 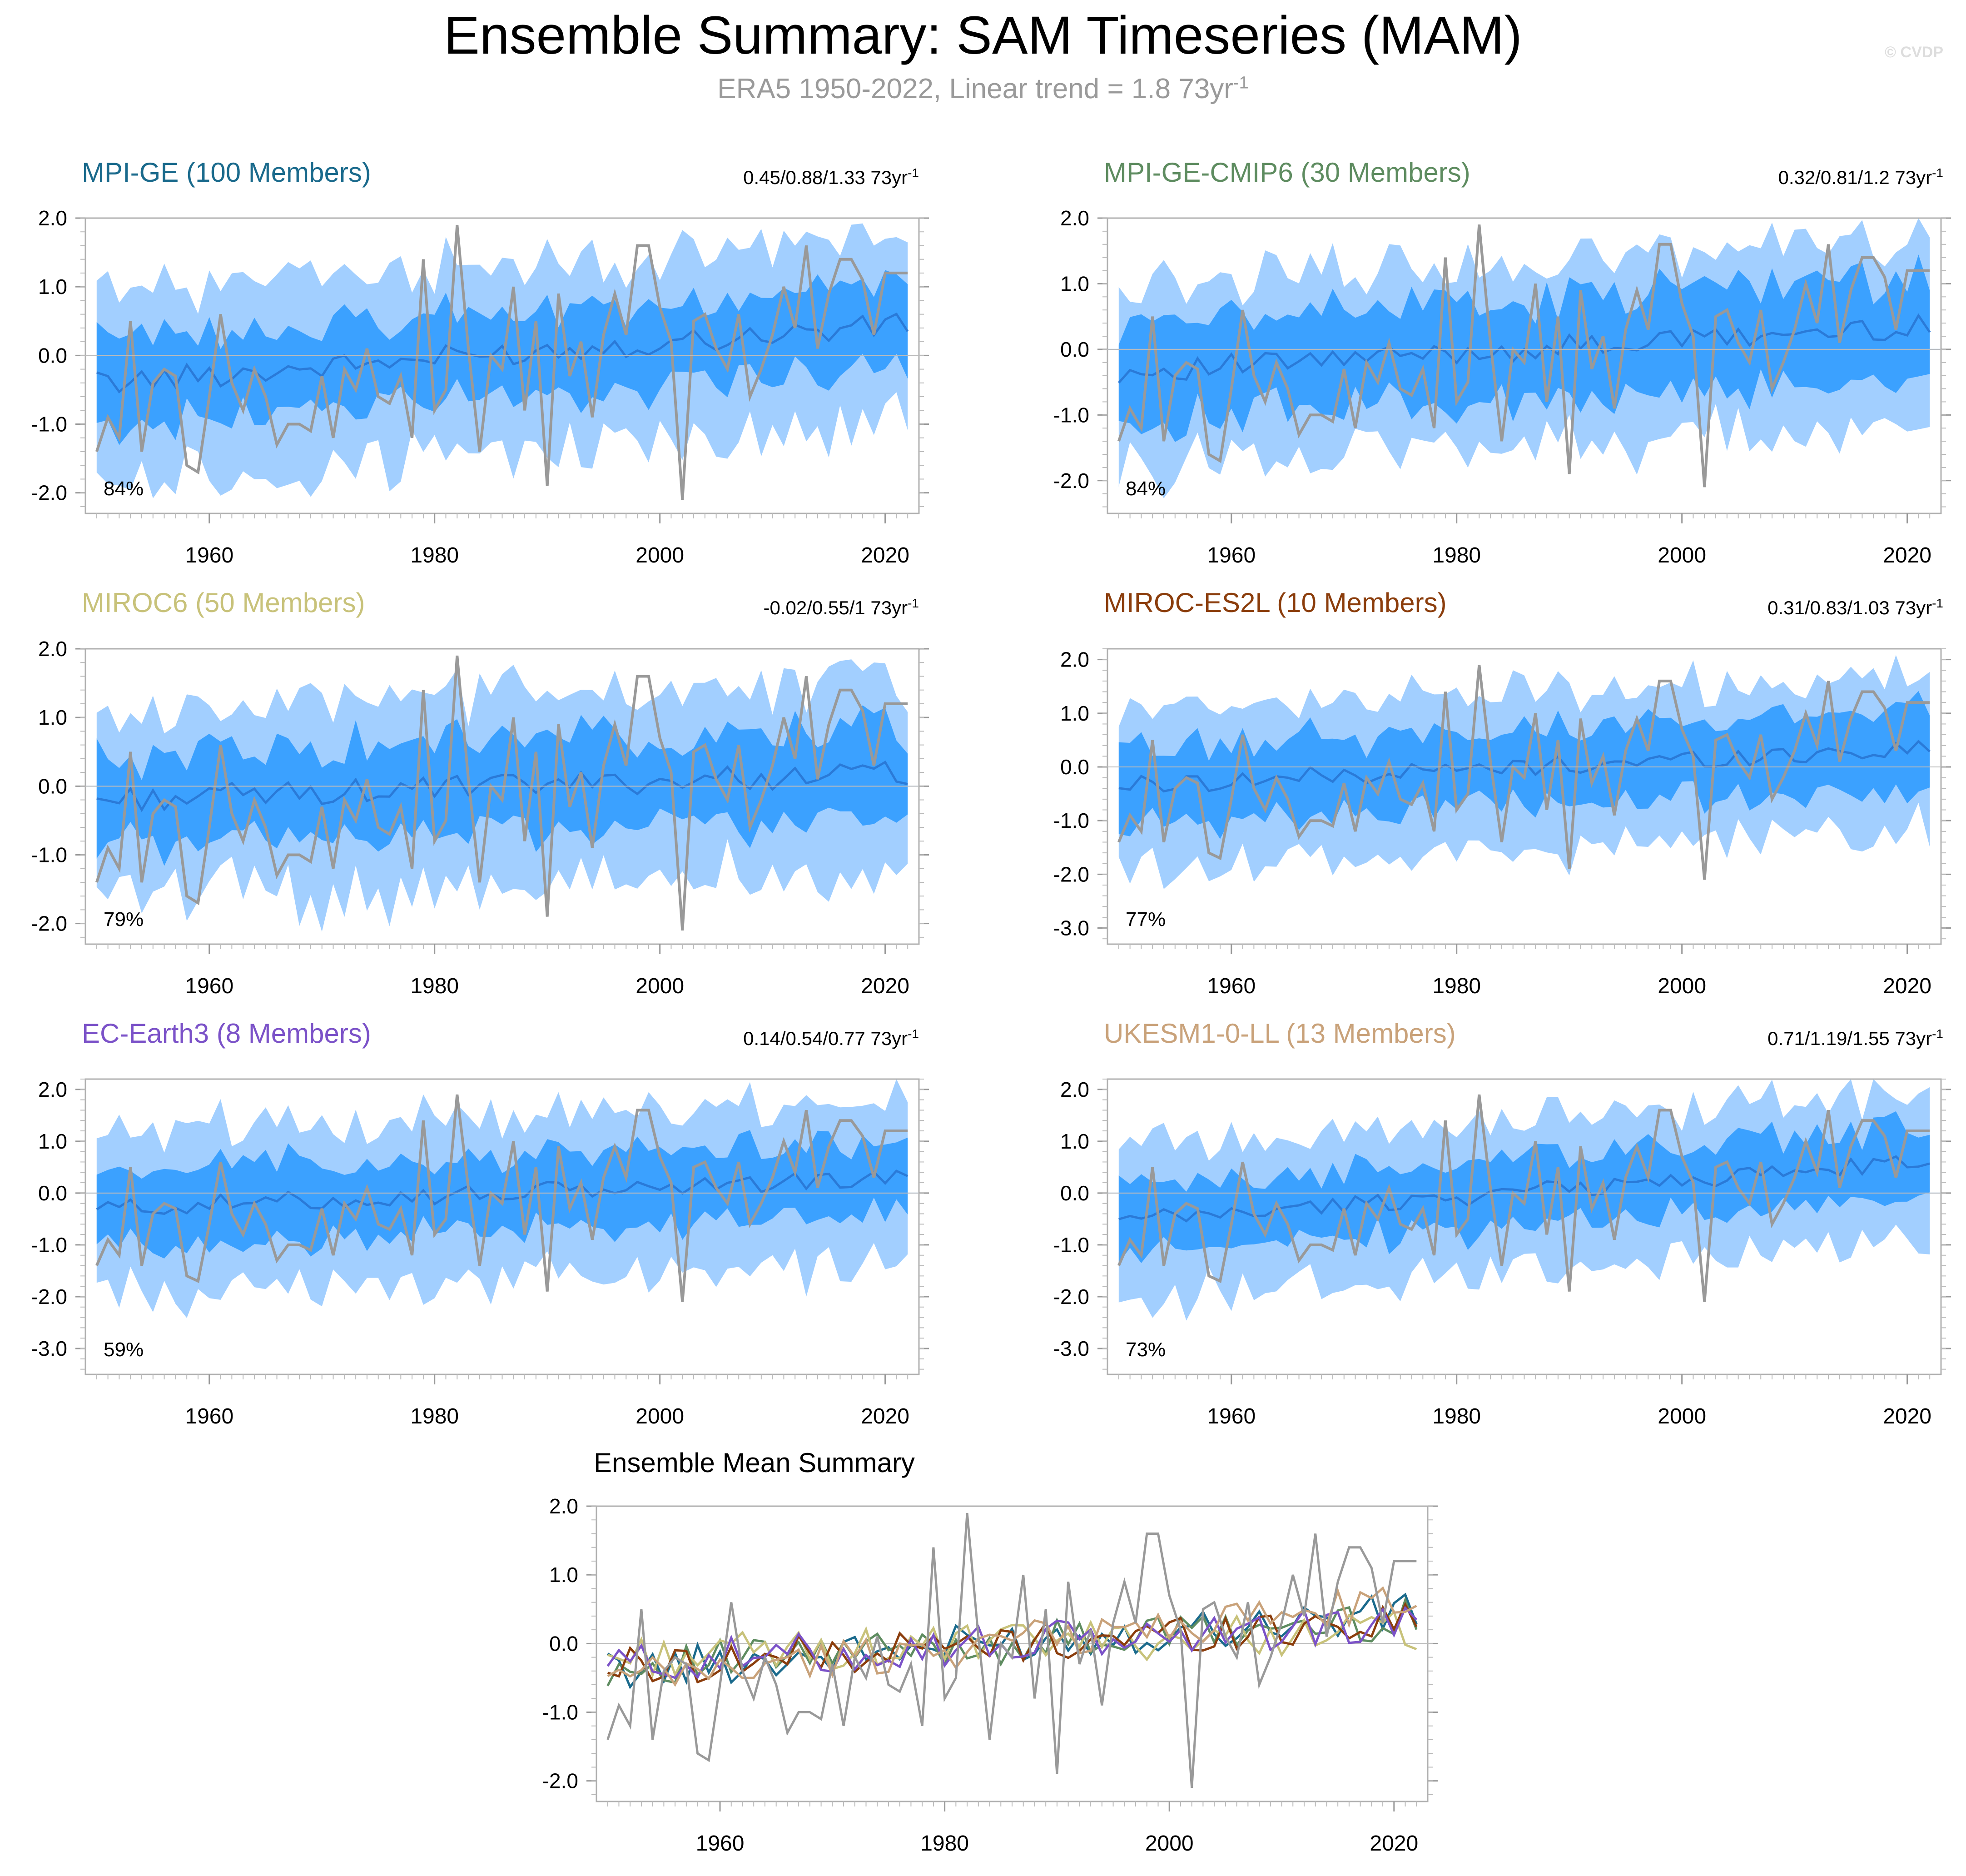 I want to click on chart-ensemble-mean-summary: -2.0 -1.0 0.0 1.0 2.0 1960 1980 2000 2020, so click(x=990, y=1675).